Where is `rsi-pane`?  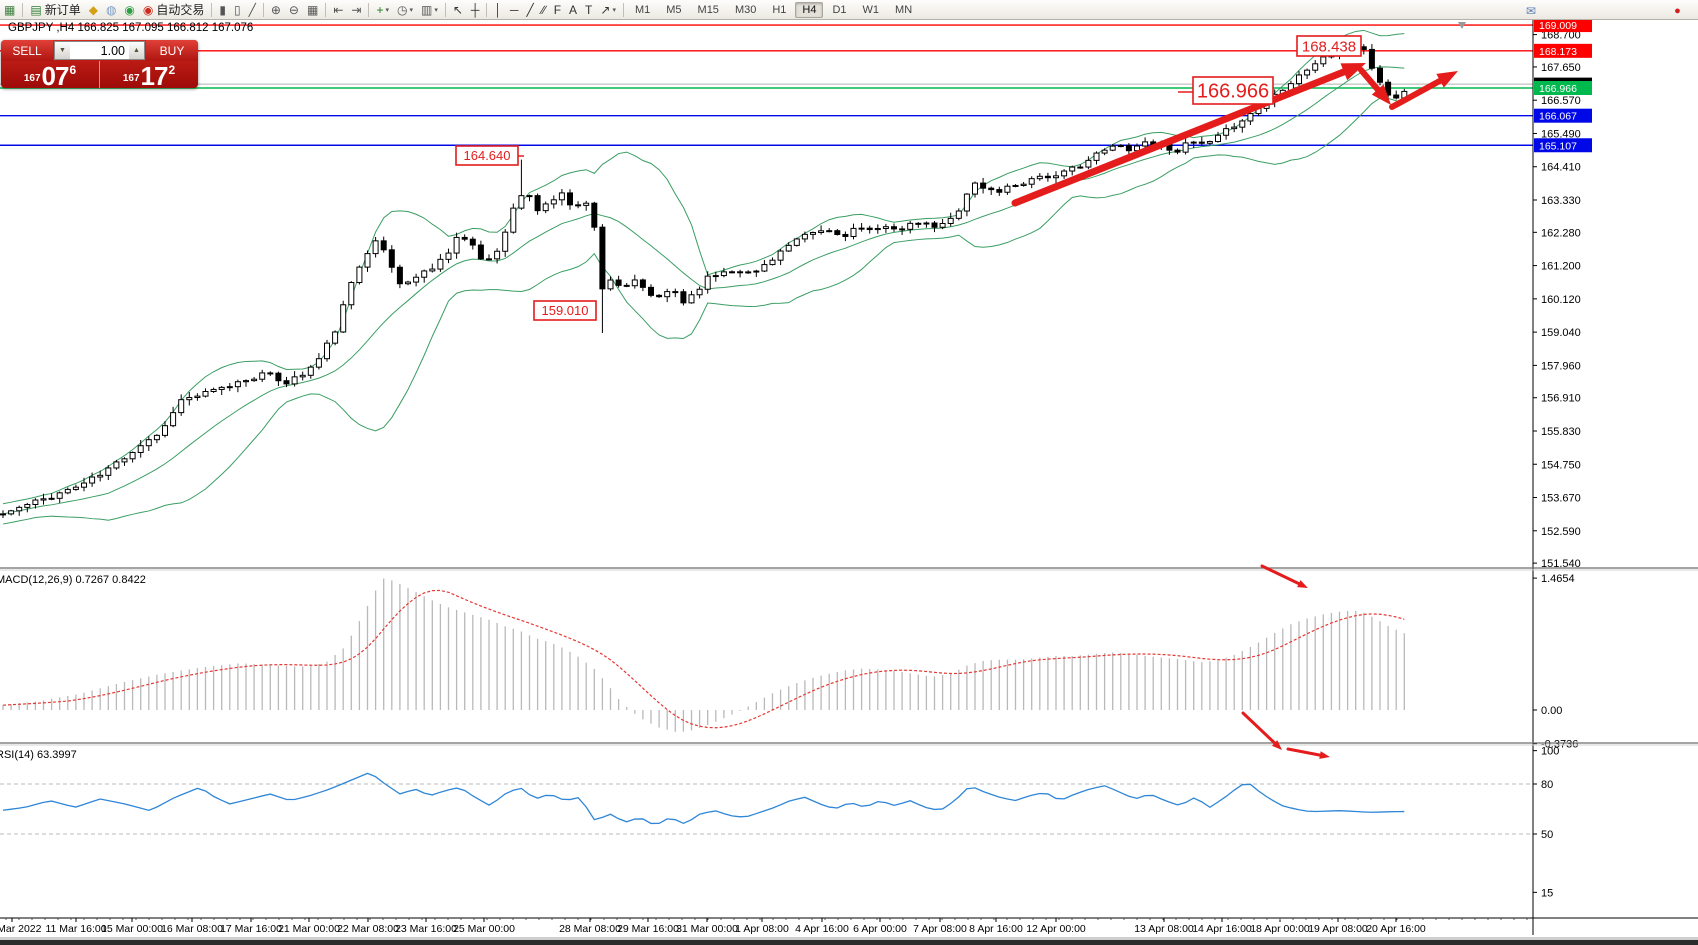
rsi-pane is located at coordinates (766, 803).